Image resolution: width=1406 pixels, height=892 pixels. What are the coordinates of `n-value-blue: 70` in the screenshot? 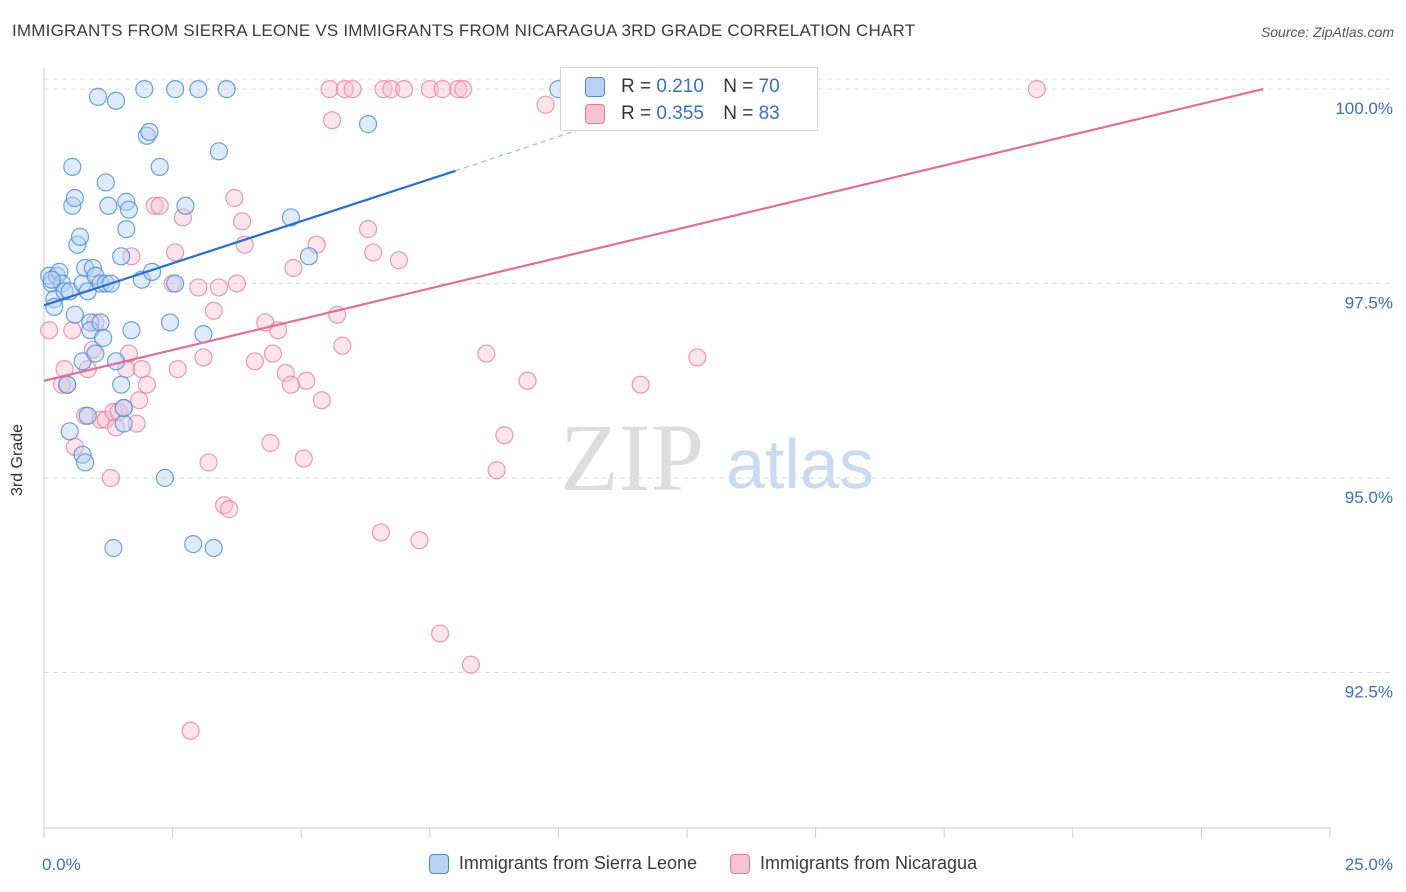 It's located at (769, 86).